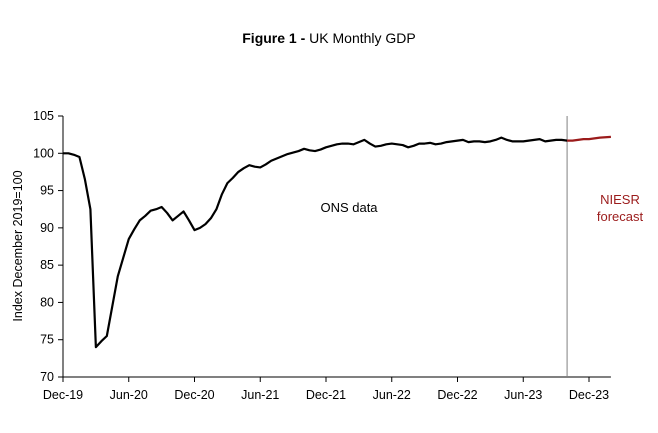 The height and width of the screenshot is (433, 658). I want to click on annotation-niesr: NIESR, so click(620, 199).